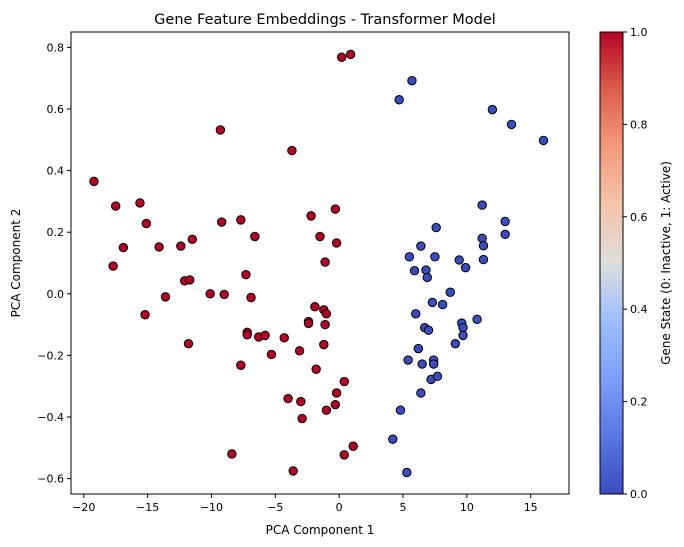  I want to click on y-tick-label: 0.2, so click(56, 232).